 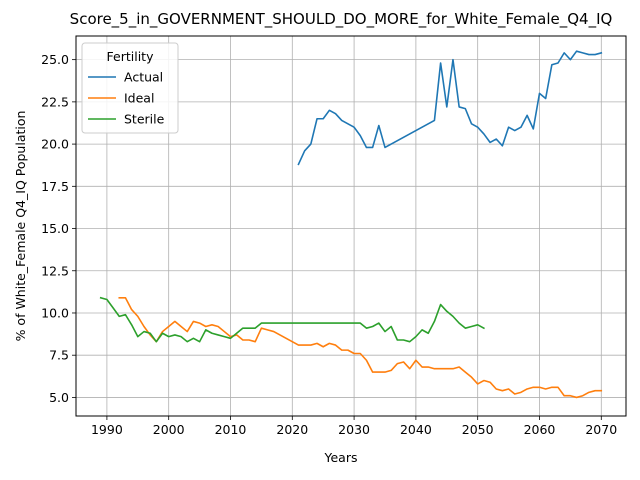 I want to click on x-tick-label: 2000, so click(x=169, y=429).